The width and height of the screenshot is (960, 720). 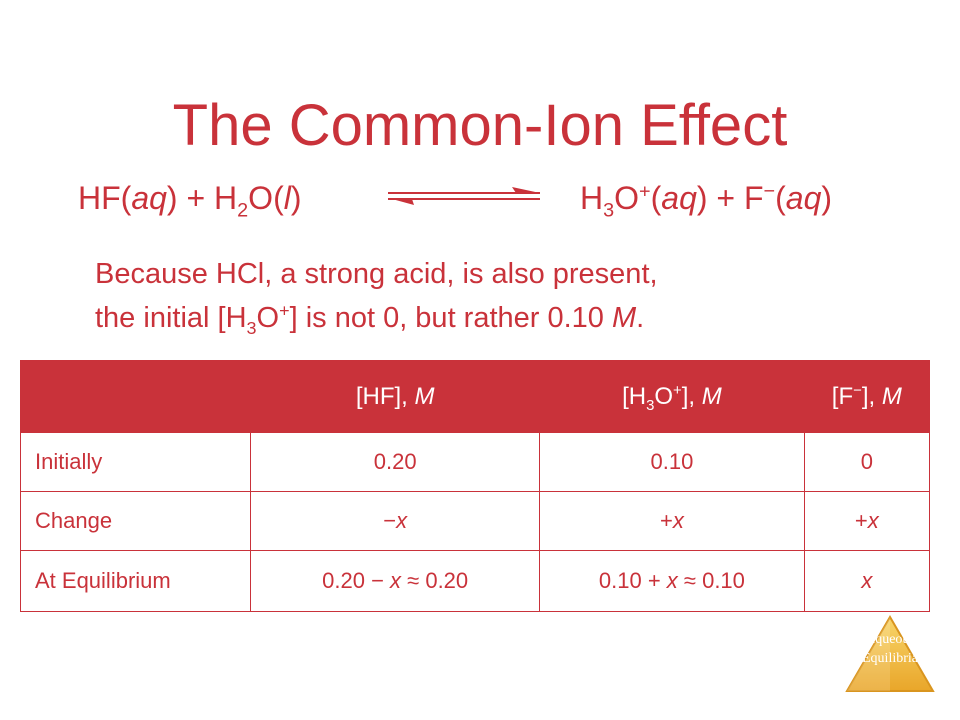 I want to click on cell-f: 0, so click(x=867, y=462).